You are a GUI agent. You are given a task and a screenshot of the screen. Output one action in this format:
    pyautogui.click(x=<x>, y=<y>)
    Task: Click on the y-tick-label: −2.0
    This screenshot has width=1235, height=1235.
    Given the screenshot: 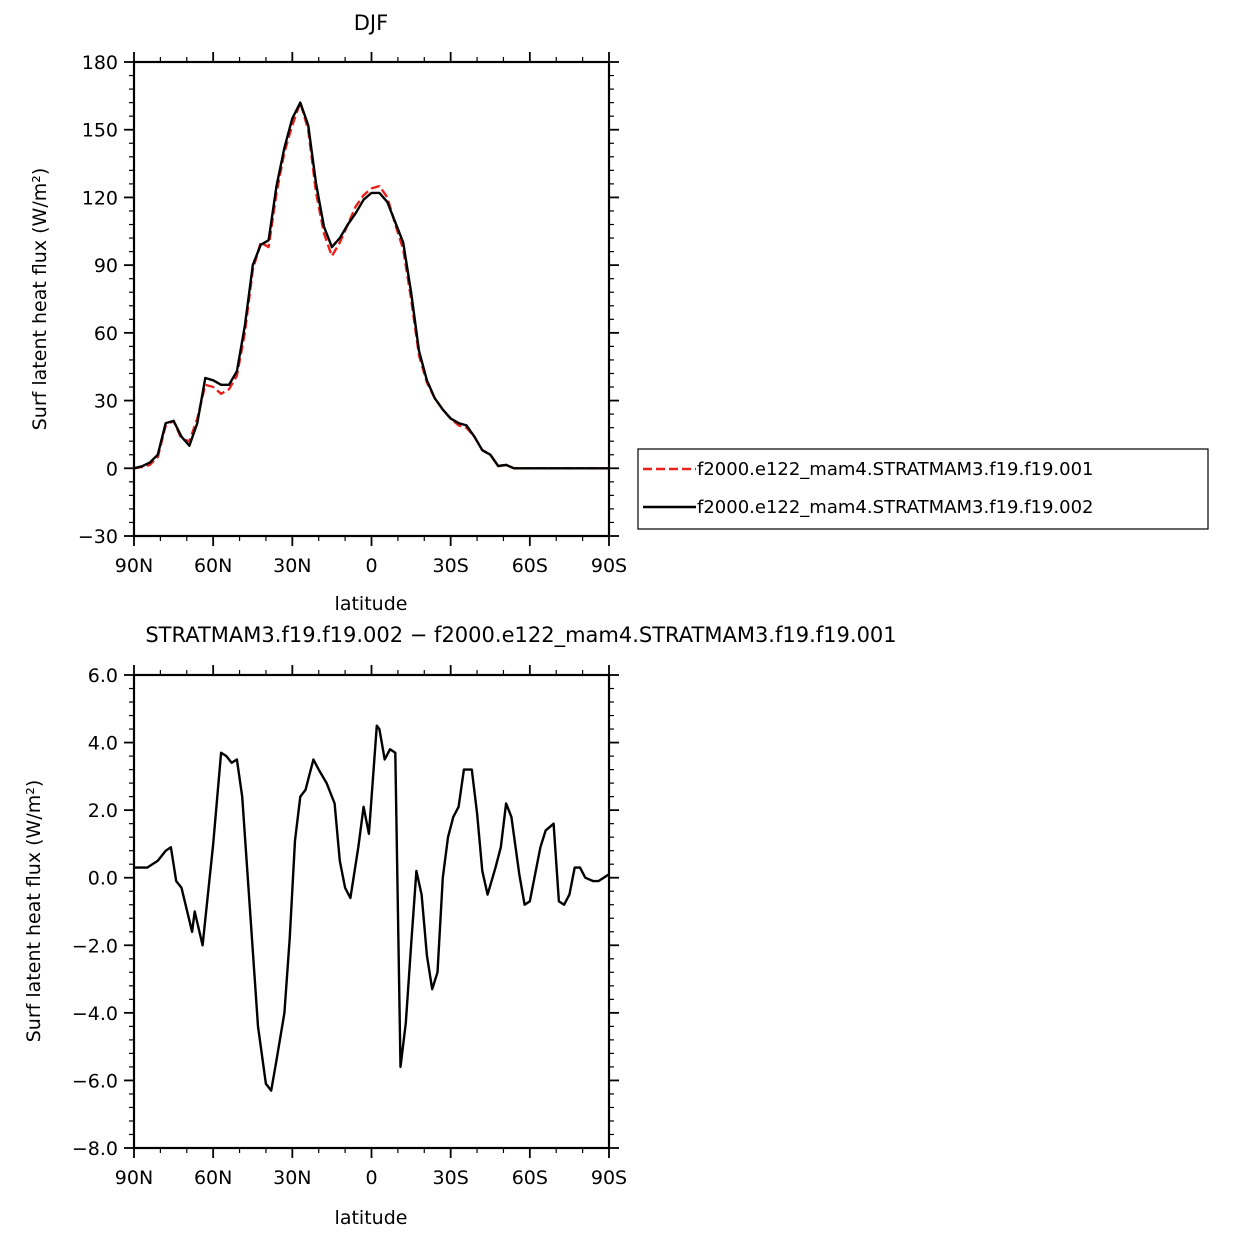 What is the action you would take?
    pyautogui.click(x=95, y=946)
    